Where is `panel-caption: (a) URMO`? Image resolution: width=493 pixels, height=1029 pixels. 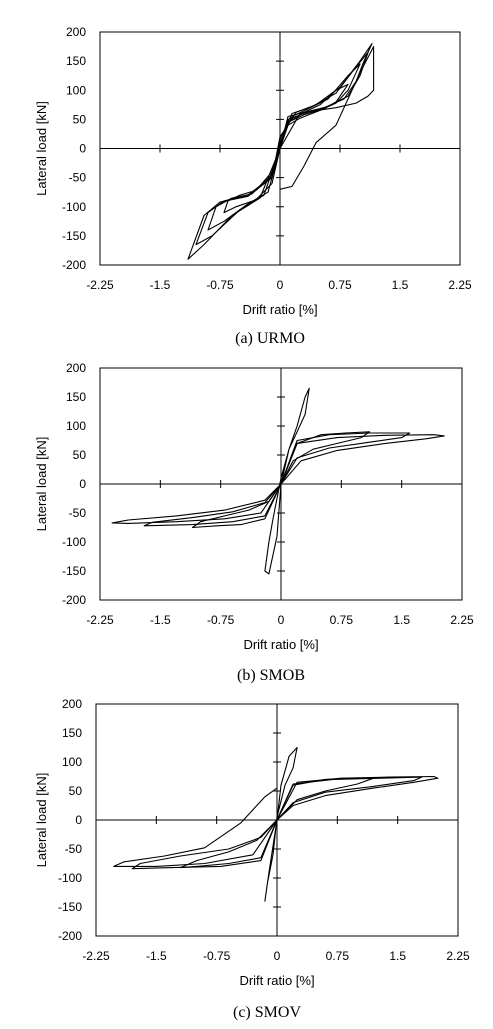
panel-caption: (a) URMO is located at coordinates (270, 338).